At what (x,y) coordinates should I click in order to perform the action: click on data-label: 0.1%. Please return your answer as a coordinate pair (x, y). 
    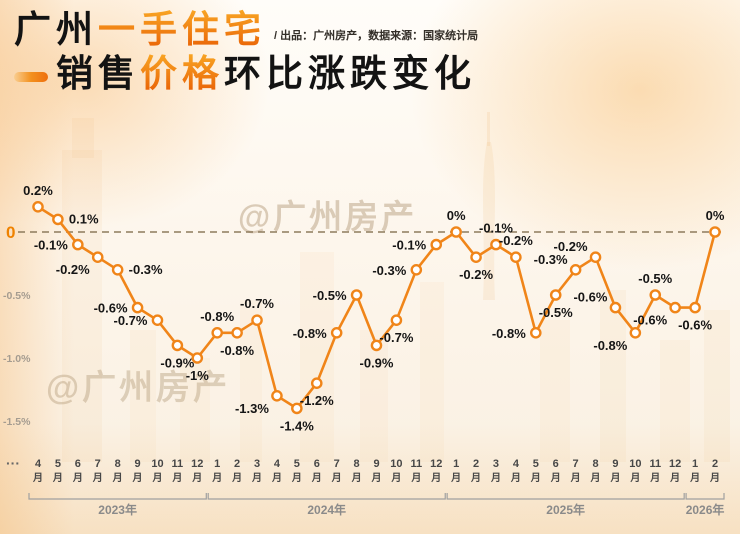
    Looking at the image, I should click on (84, 218).